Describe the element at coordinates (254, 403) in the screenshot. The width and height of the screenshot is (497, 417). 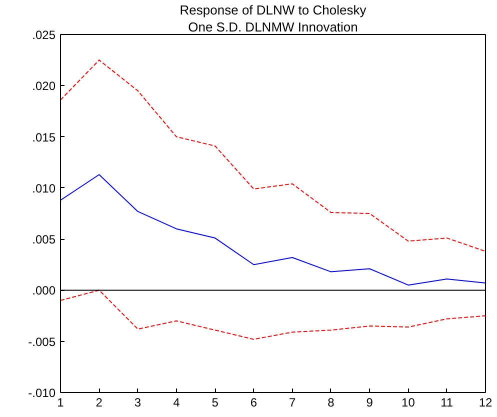
I see `x-tick-label: 6` at that location.